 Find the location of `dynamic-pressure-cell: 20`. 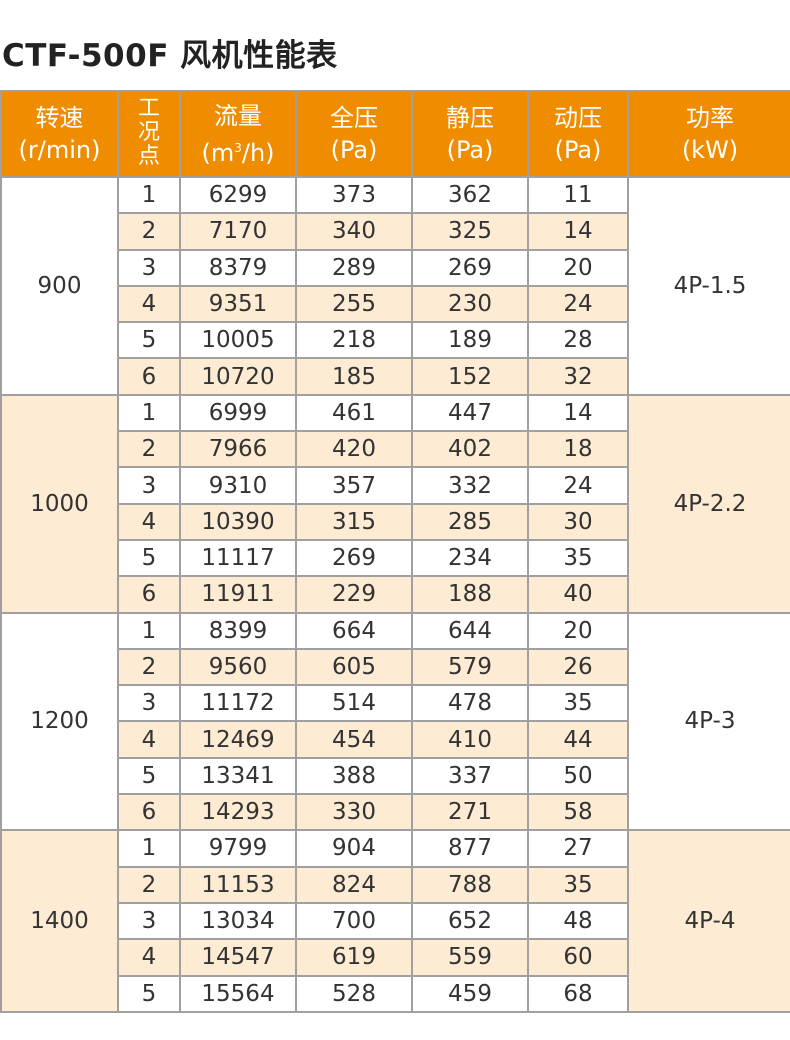

dynamic-pressure-cell: 20 is located at coordinates (578, 630).